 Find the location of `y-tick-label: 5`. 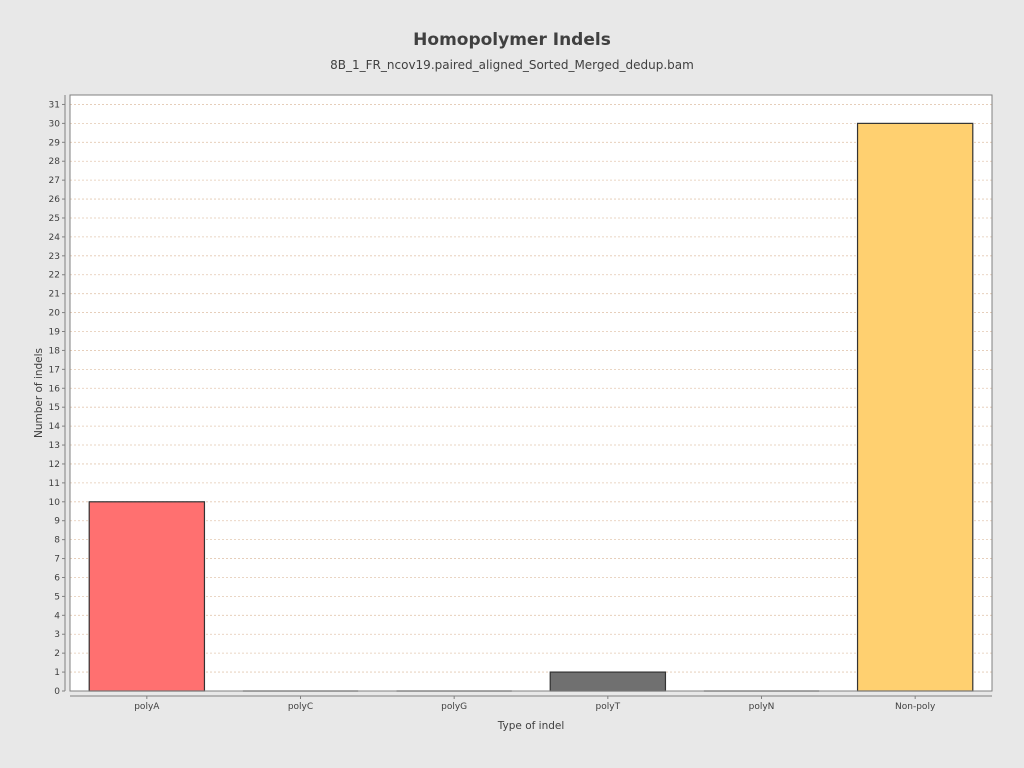

y-tick-label: 5 is located at coordinates (57, 597).